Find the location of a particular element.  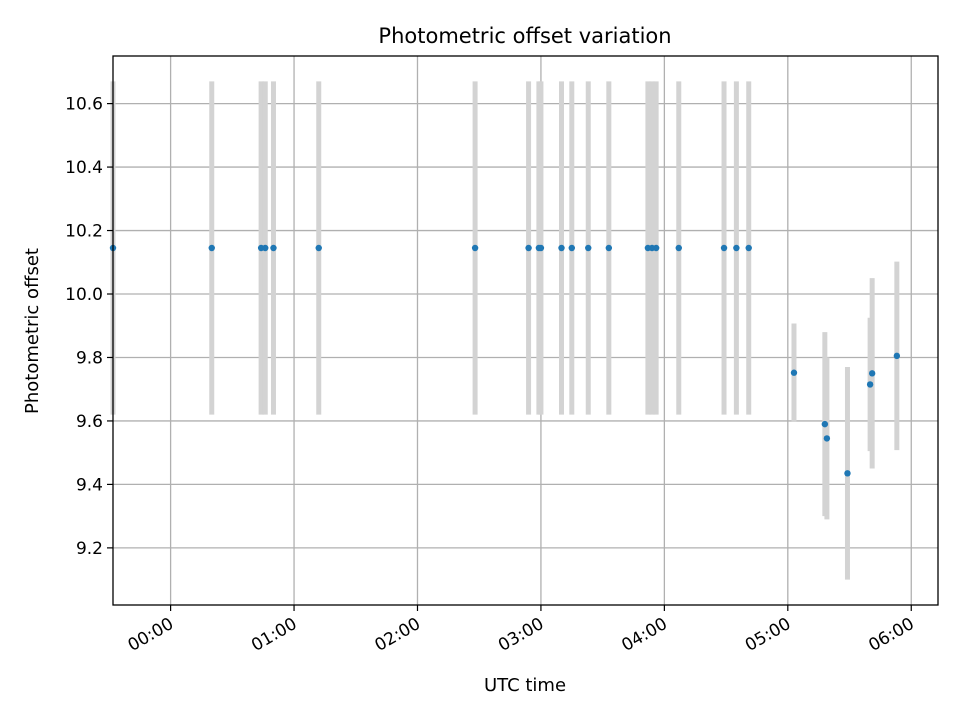

y-tick-label: 10.6 is located at coordinates (84, 105).